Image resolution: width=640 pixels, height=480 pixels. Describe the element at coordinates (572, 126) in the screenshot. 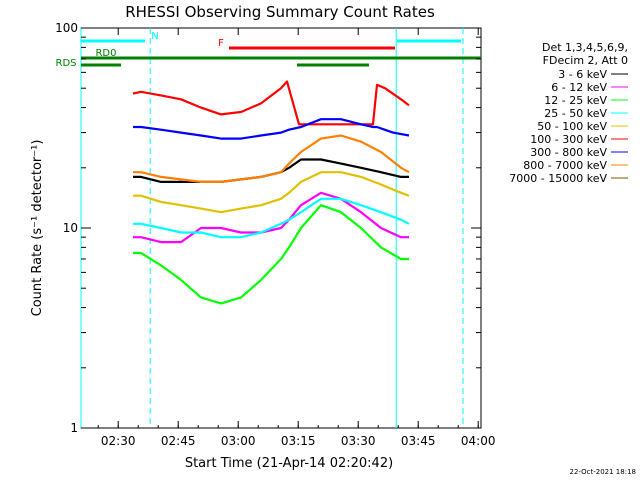

I see `legend-label-4: 50 - 100 keV` at that location.